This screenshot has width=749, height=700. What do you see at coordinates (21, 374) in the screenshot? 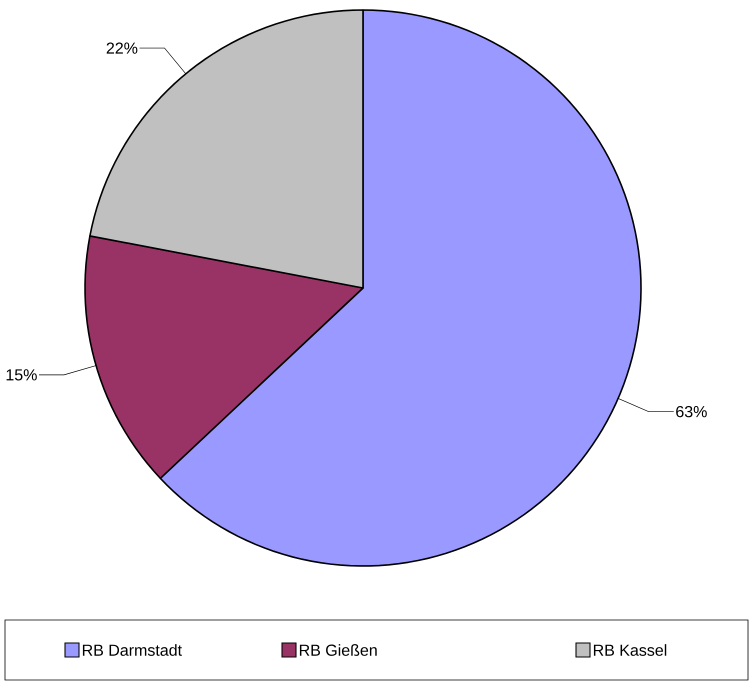
I see `data-label: 15%` at bounding box center [21, 374].